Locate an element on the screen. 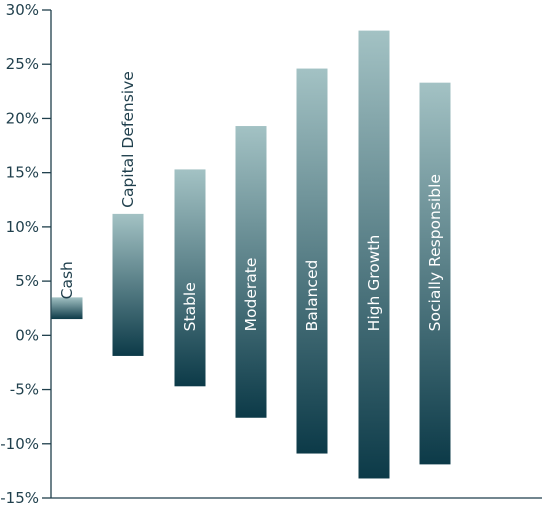  bar-stable is located at coordinates (190, 278).